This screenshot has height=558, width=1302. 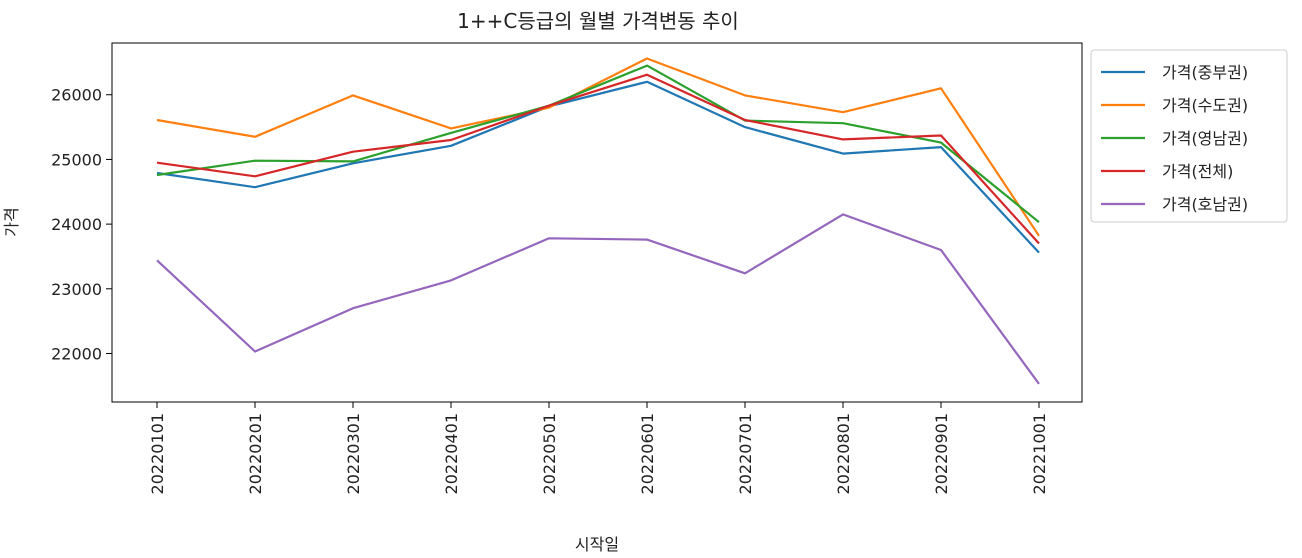 What do you see at coordinates (1039, 453) in the screenshot?
I see `x-tick-label: 20221001` at bounding box center [1039, 453].